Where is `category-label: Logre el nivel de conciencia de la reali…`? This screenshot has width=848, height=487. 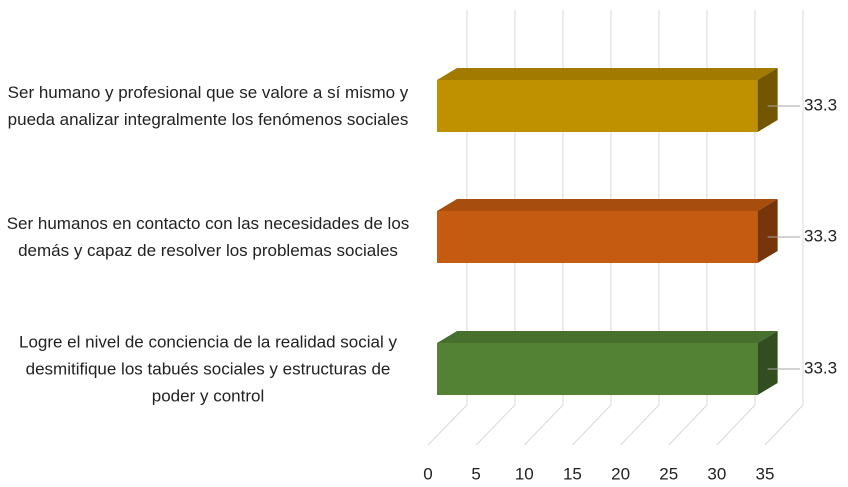 category-label: Logre el nivel de conciencia de la reali… is located at coordinates (207, 369).